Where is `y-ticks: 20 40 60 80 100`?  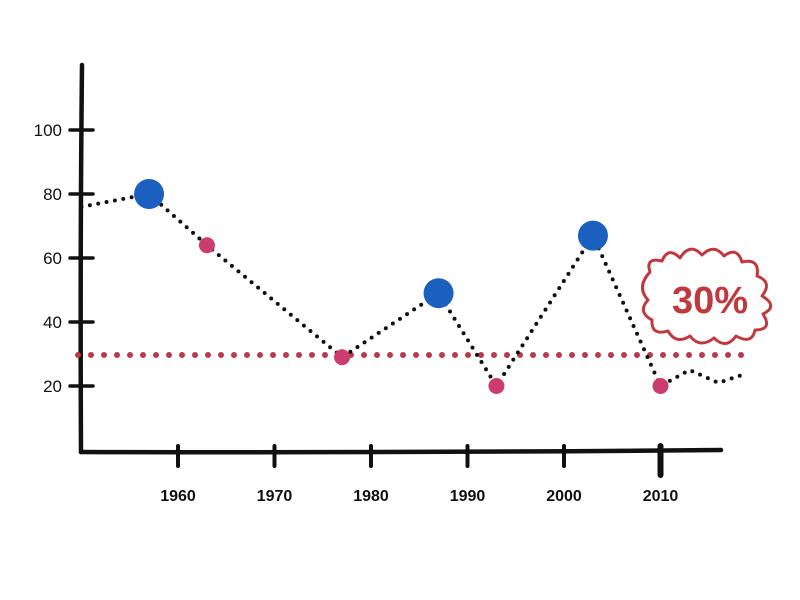 y-ticks: 20 40 60 80 100 is located at coordinates (64, 258).